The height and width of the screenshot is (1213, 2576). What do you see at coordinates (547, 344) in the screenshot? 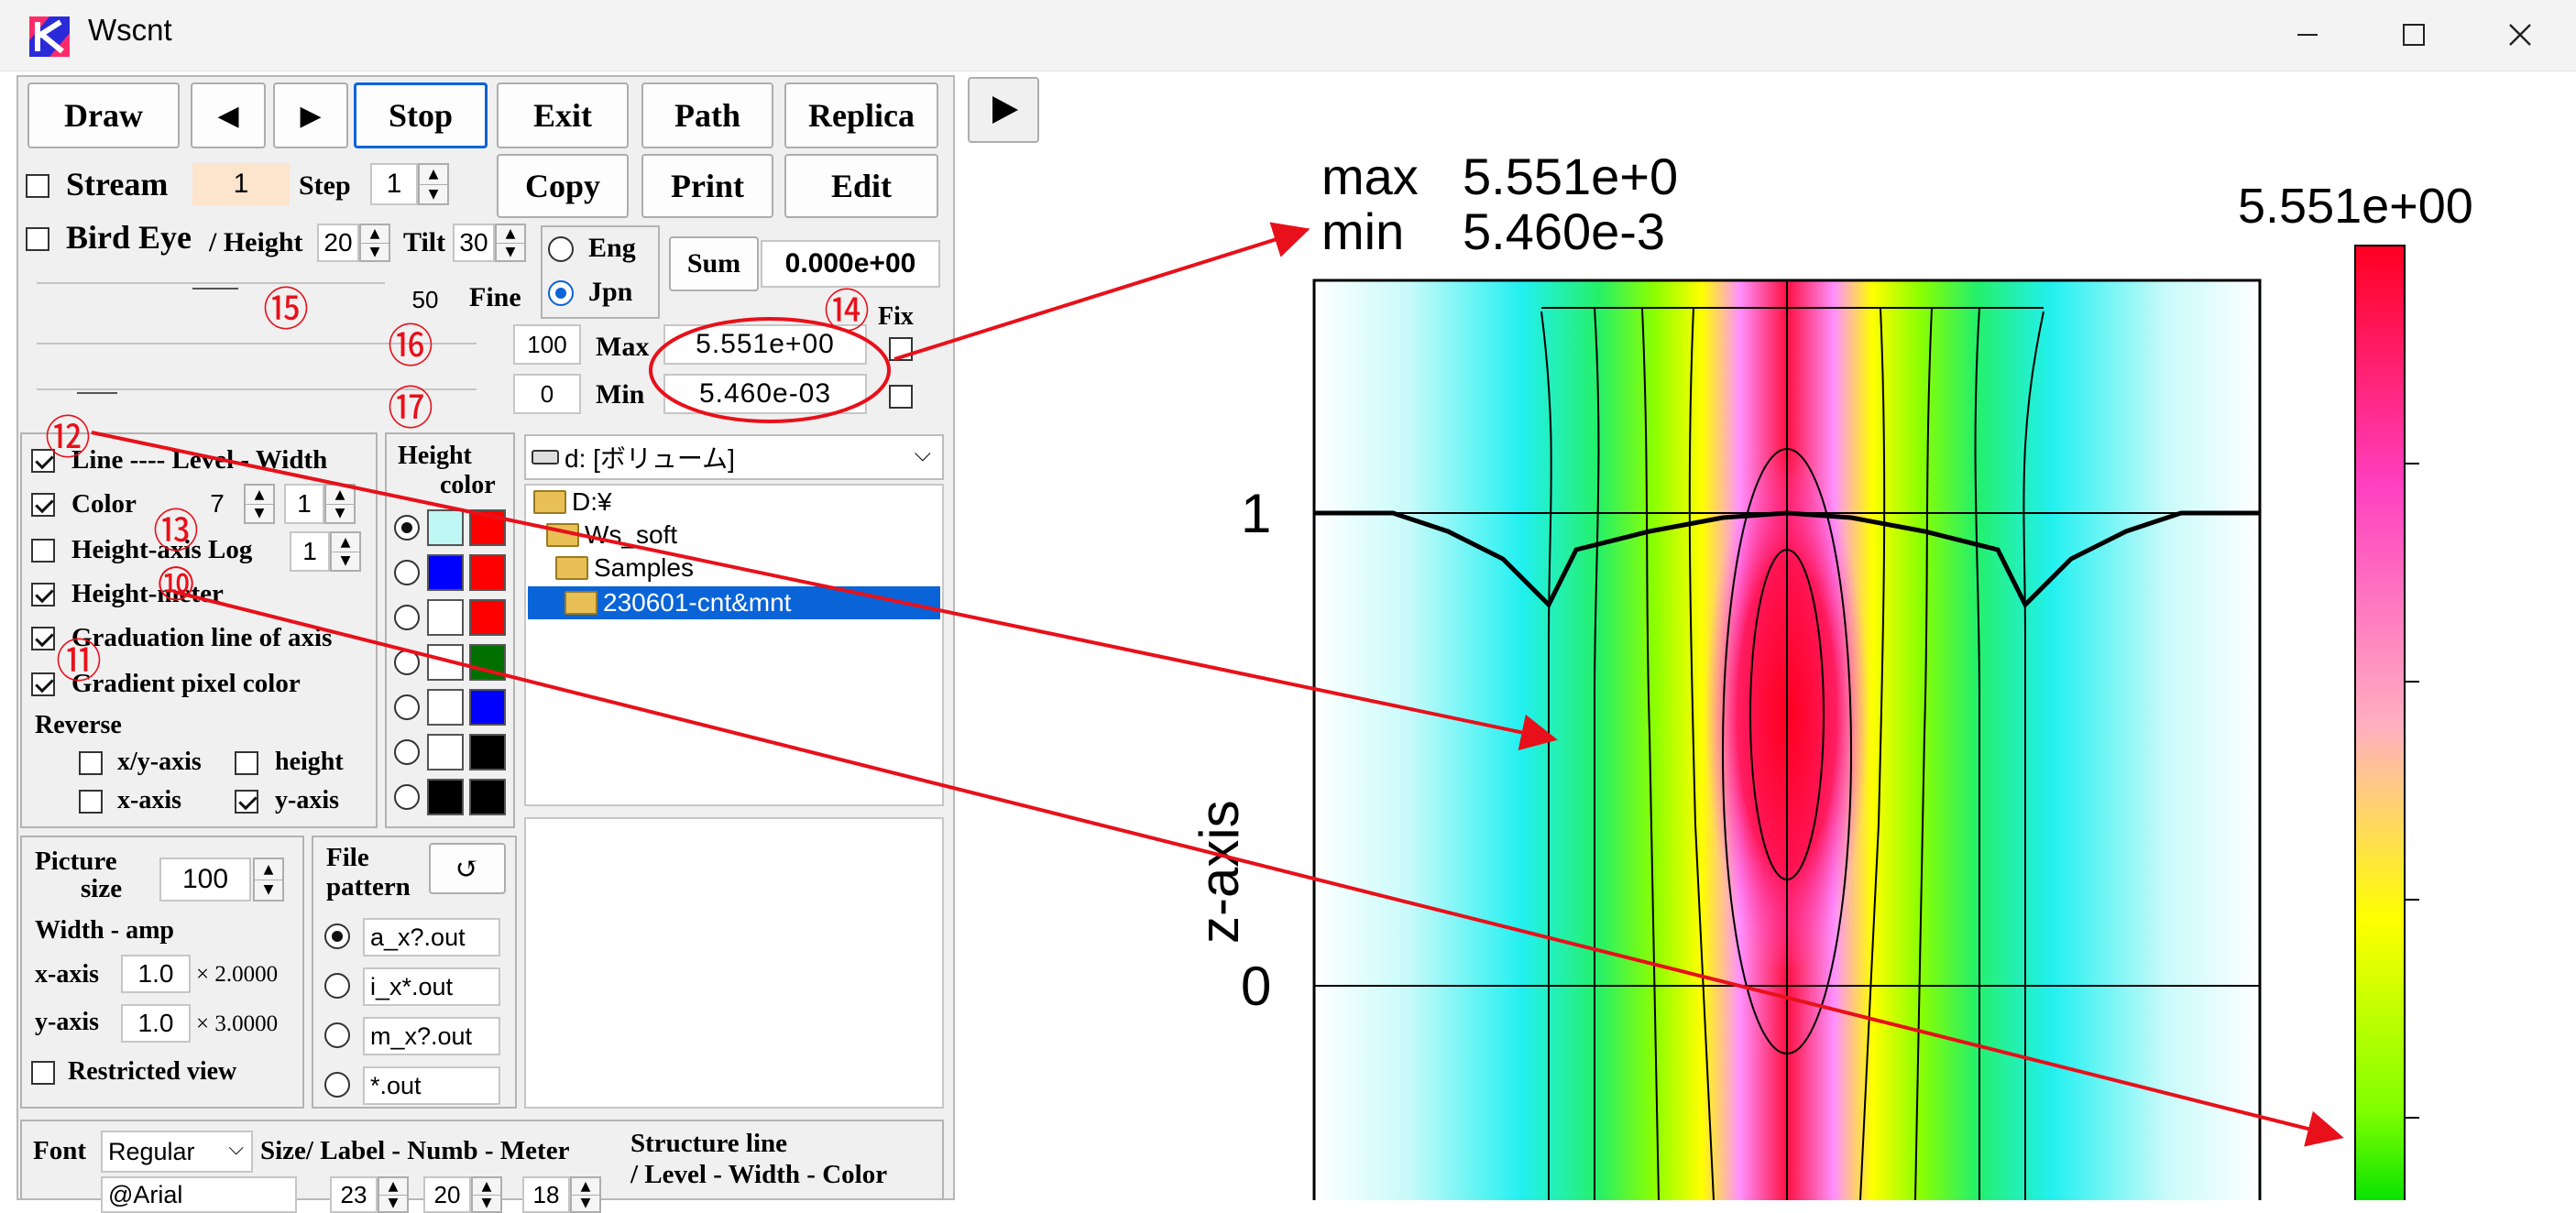
I see `max-slider-value: 100` at bounding box center [547, 344].